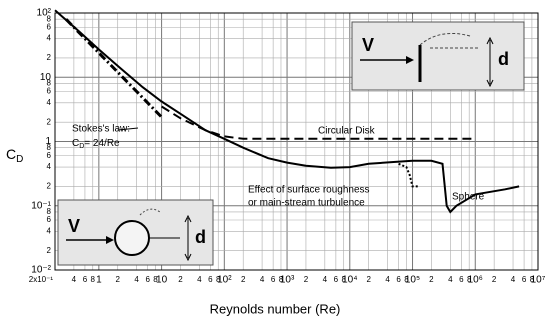 This screenshot has width=550, height=325. I want to click on y-tick-label: 10⁻¹, so click(41, 205).